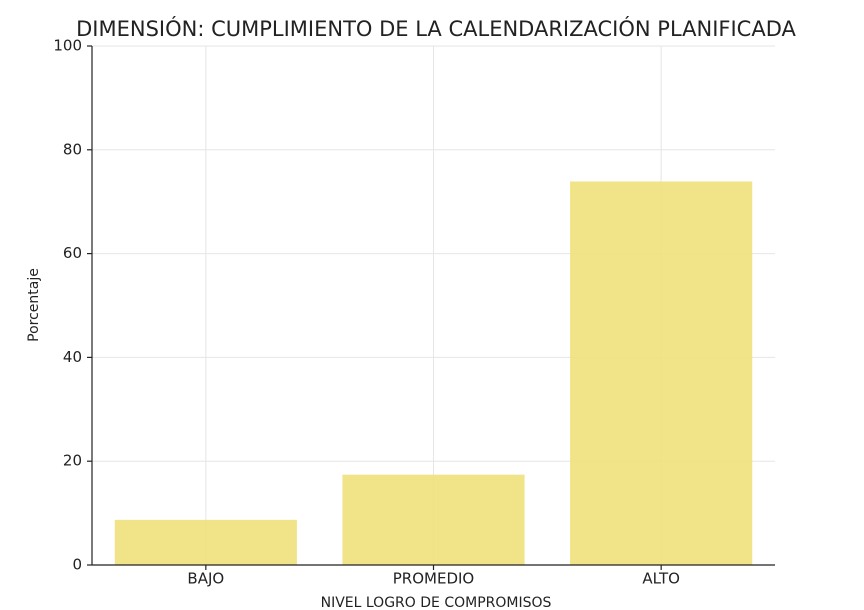  Describe the element at coordinates (72, 149) in the screenshot. I see `y-tick-label: 80` at that location.